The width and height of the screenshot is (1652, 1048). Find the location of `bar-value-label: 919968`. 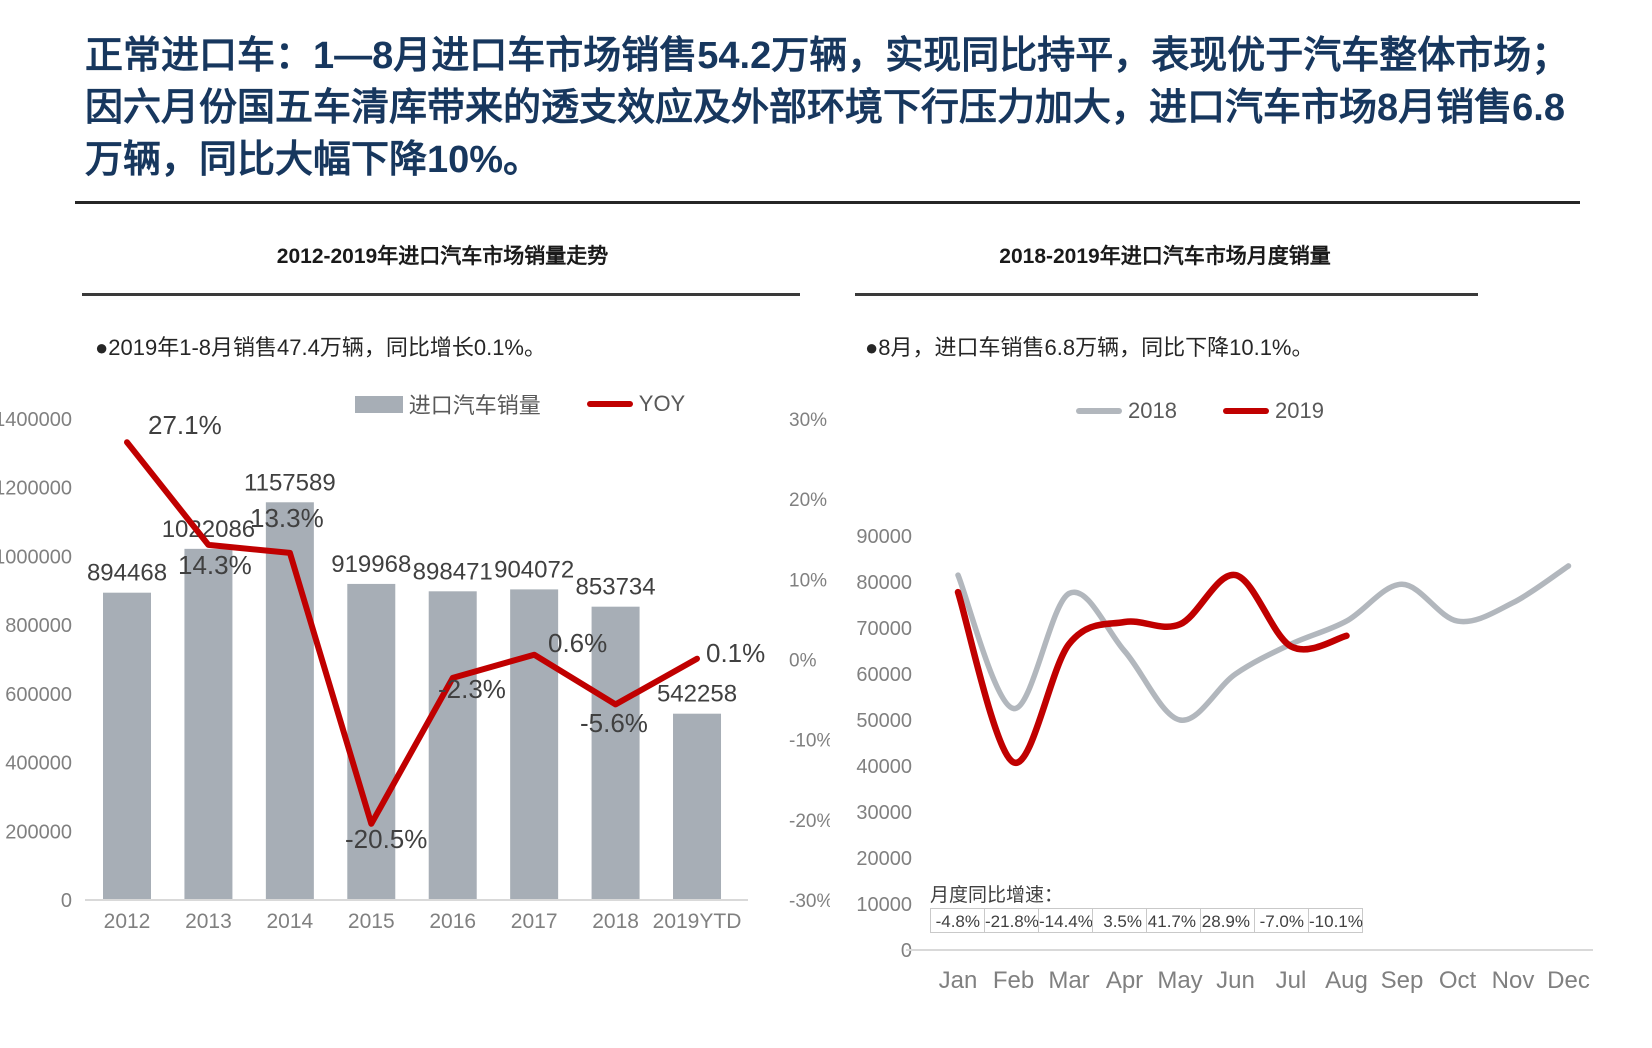

bar-value-label: 919968 is located at coordinates (371, 564).